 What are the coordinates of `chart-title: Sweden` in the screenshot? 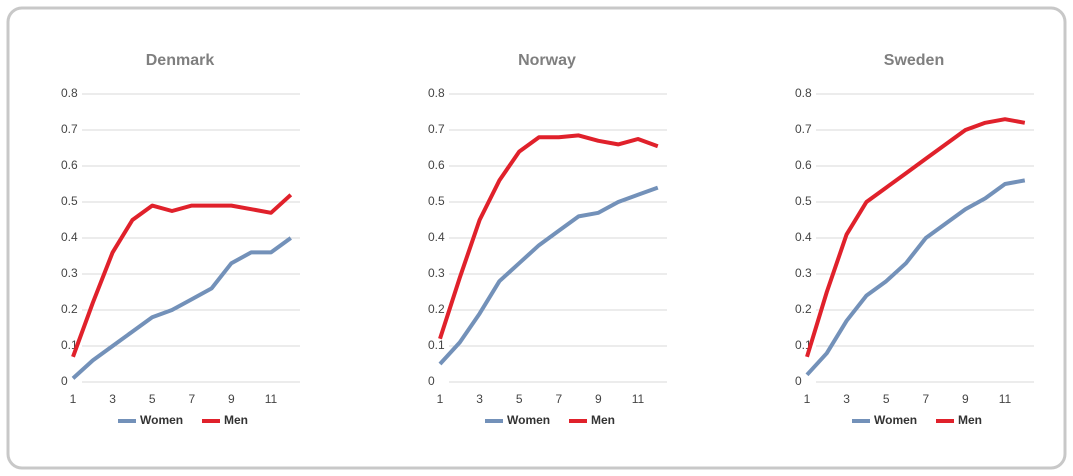 It's located at (914, 60).